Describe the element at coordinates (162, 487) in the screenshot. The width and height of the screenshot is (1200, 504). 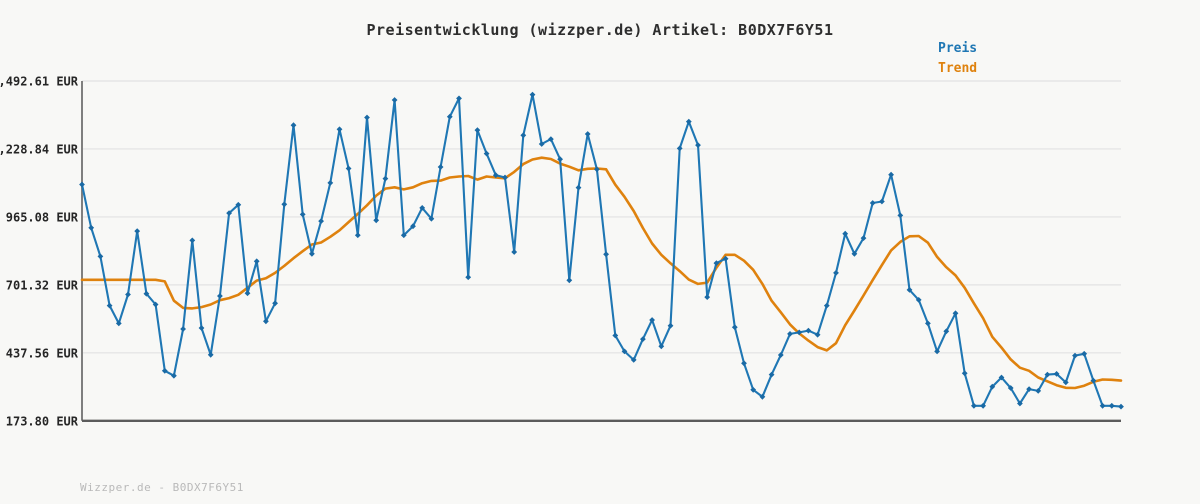
I see `watermark: Wizzper.de - B0DX7F6Y51` at that location.